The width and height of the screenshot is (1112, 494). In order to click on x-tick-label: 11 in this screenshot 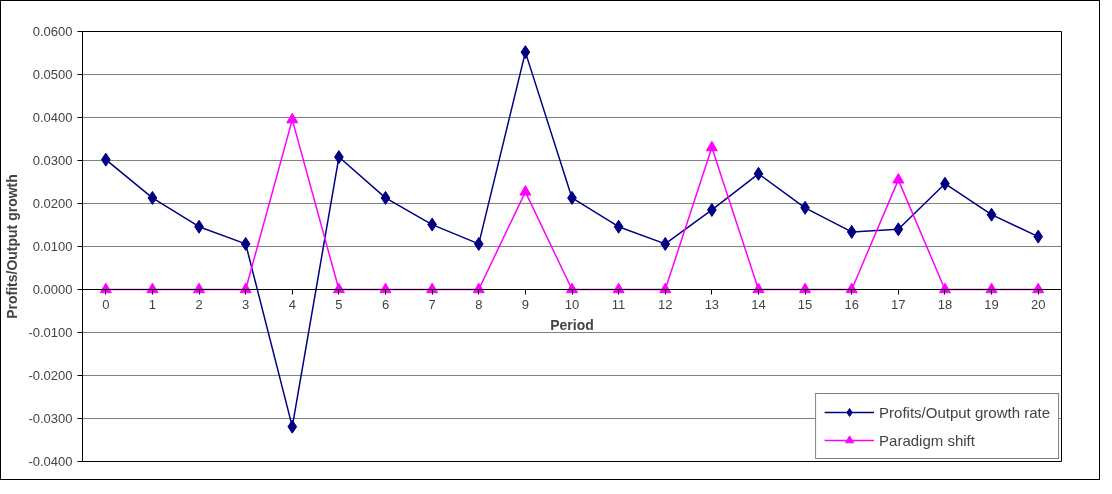, I will do `click(618, 304)`.